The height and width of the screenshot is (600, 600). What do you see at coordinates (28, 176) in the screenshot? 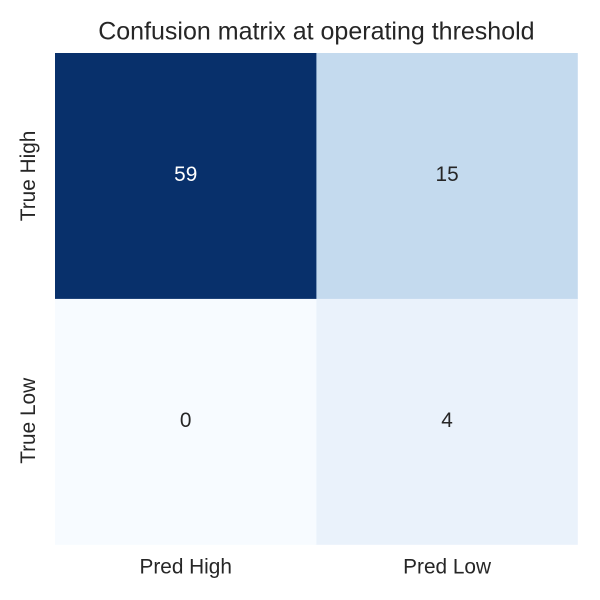
I see `svg-text: True High` at bounding box center [28, 176].